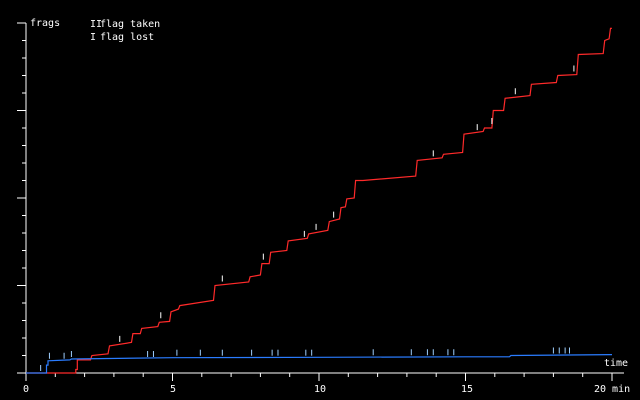 The image size is (640, 400). Describe the element at coordinates (127, 37) in the screenshot. I see `legend-flag-lost-label: flag lost` at that location.